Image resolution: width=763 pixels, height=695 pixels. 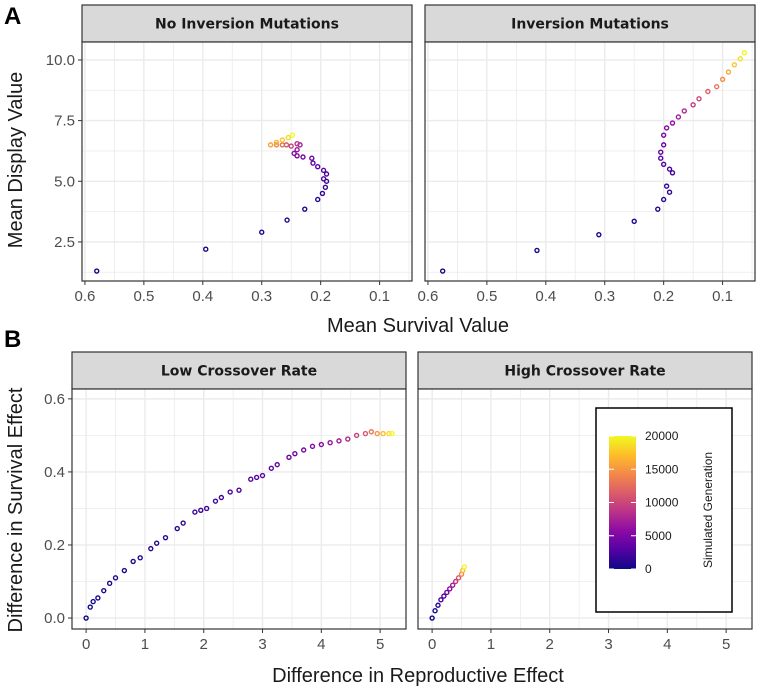 I want to click on y-tick-label: 5.0, so click(x=64, y=181).